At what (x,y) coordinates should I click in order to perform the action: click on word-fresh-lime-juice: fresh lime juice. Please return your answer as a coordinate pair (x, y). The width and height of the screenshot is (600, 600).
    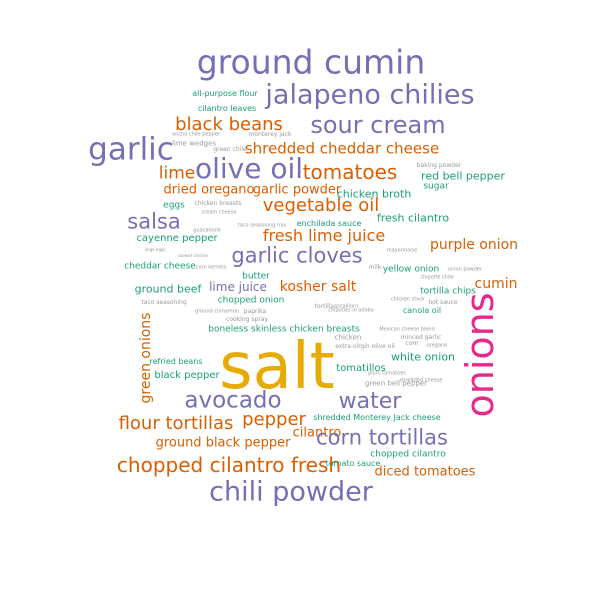
    Looking at the image, I should click on (324, 235).